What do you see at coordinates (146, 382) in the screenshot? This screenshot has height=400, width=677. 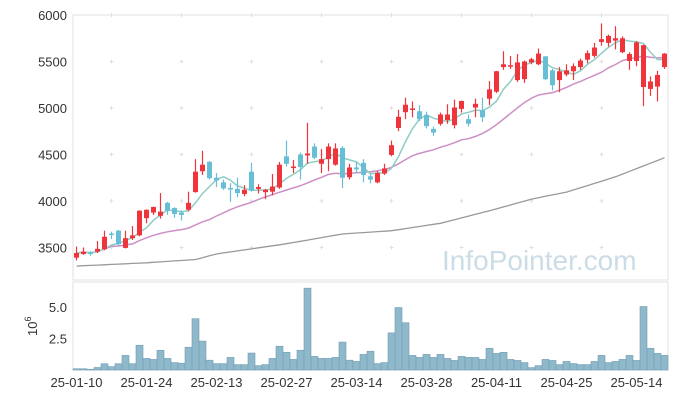 I see `x-tick-label: 25-01-24` at bounding box center [146, 382].